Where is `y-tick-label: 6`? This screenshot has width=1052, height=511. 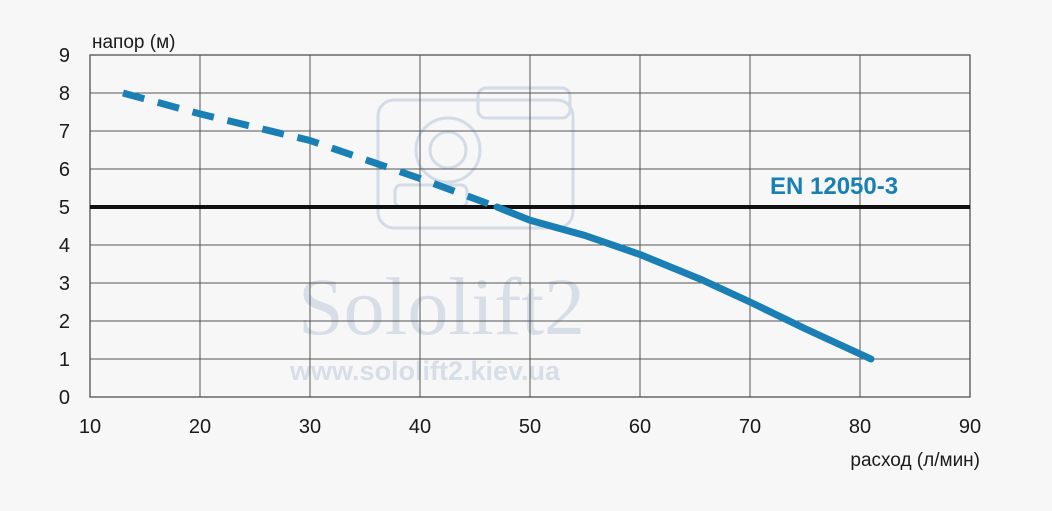 y-tick-label: 6 is located at coordinates (64, 170).